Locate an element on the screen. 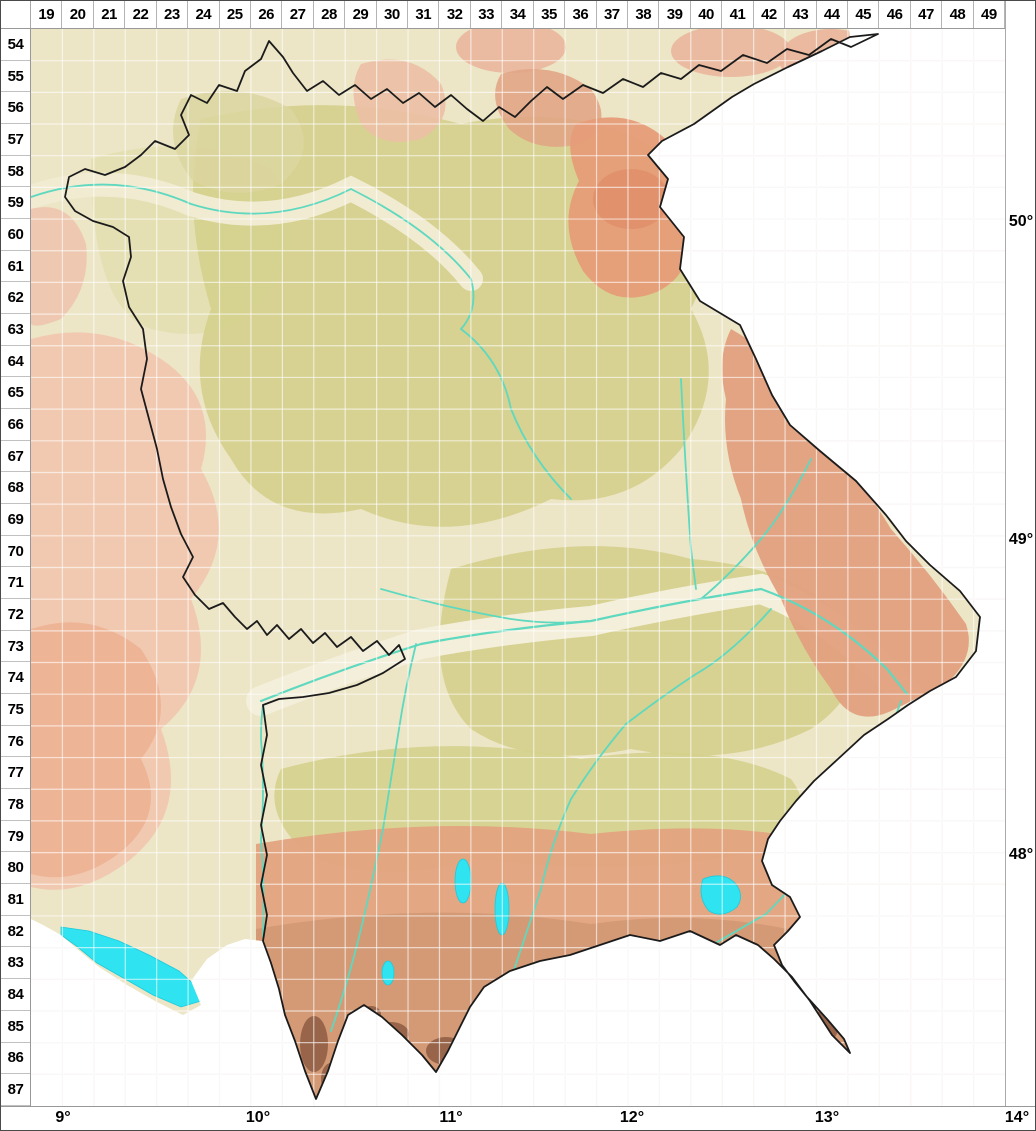 The image size is (1036, 1131). lake-chiemsee is located at coordinates (720, 895).